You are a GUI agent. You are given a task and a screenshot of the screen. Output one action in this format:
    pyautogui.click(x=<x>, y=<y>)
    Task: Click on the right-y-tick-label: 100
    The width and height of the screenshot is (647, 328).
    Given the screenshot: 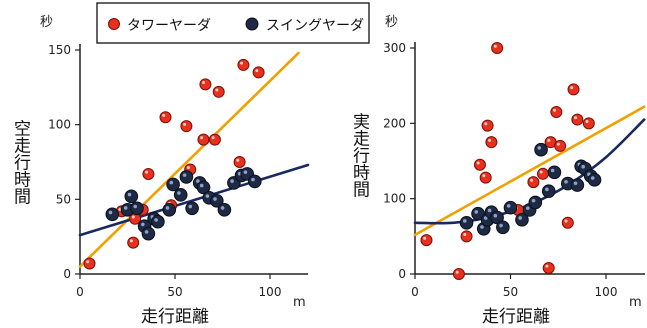 What is the action you would take?
    pyautogui.click(x=394, y=199)
    